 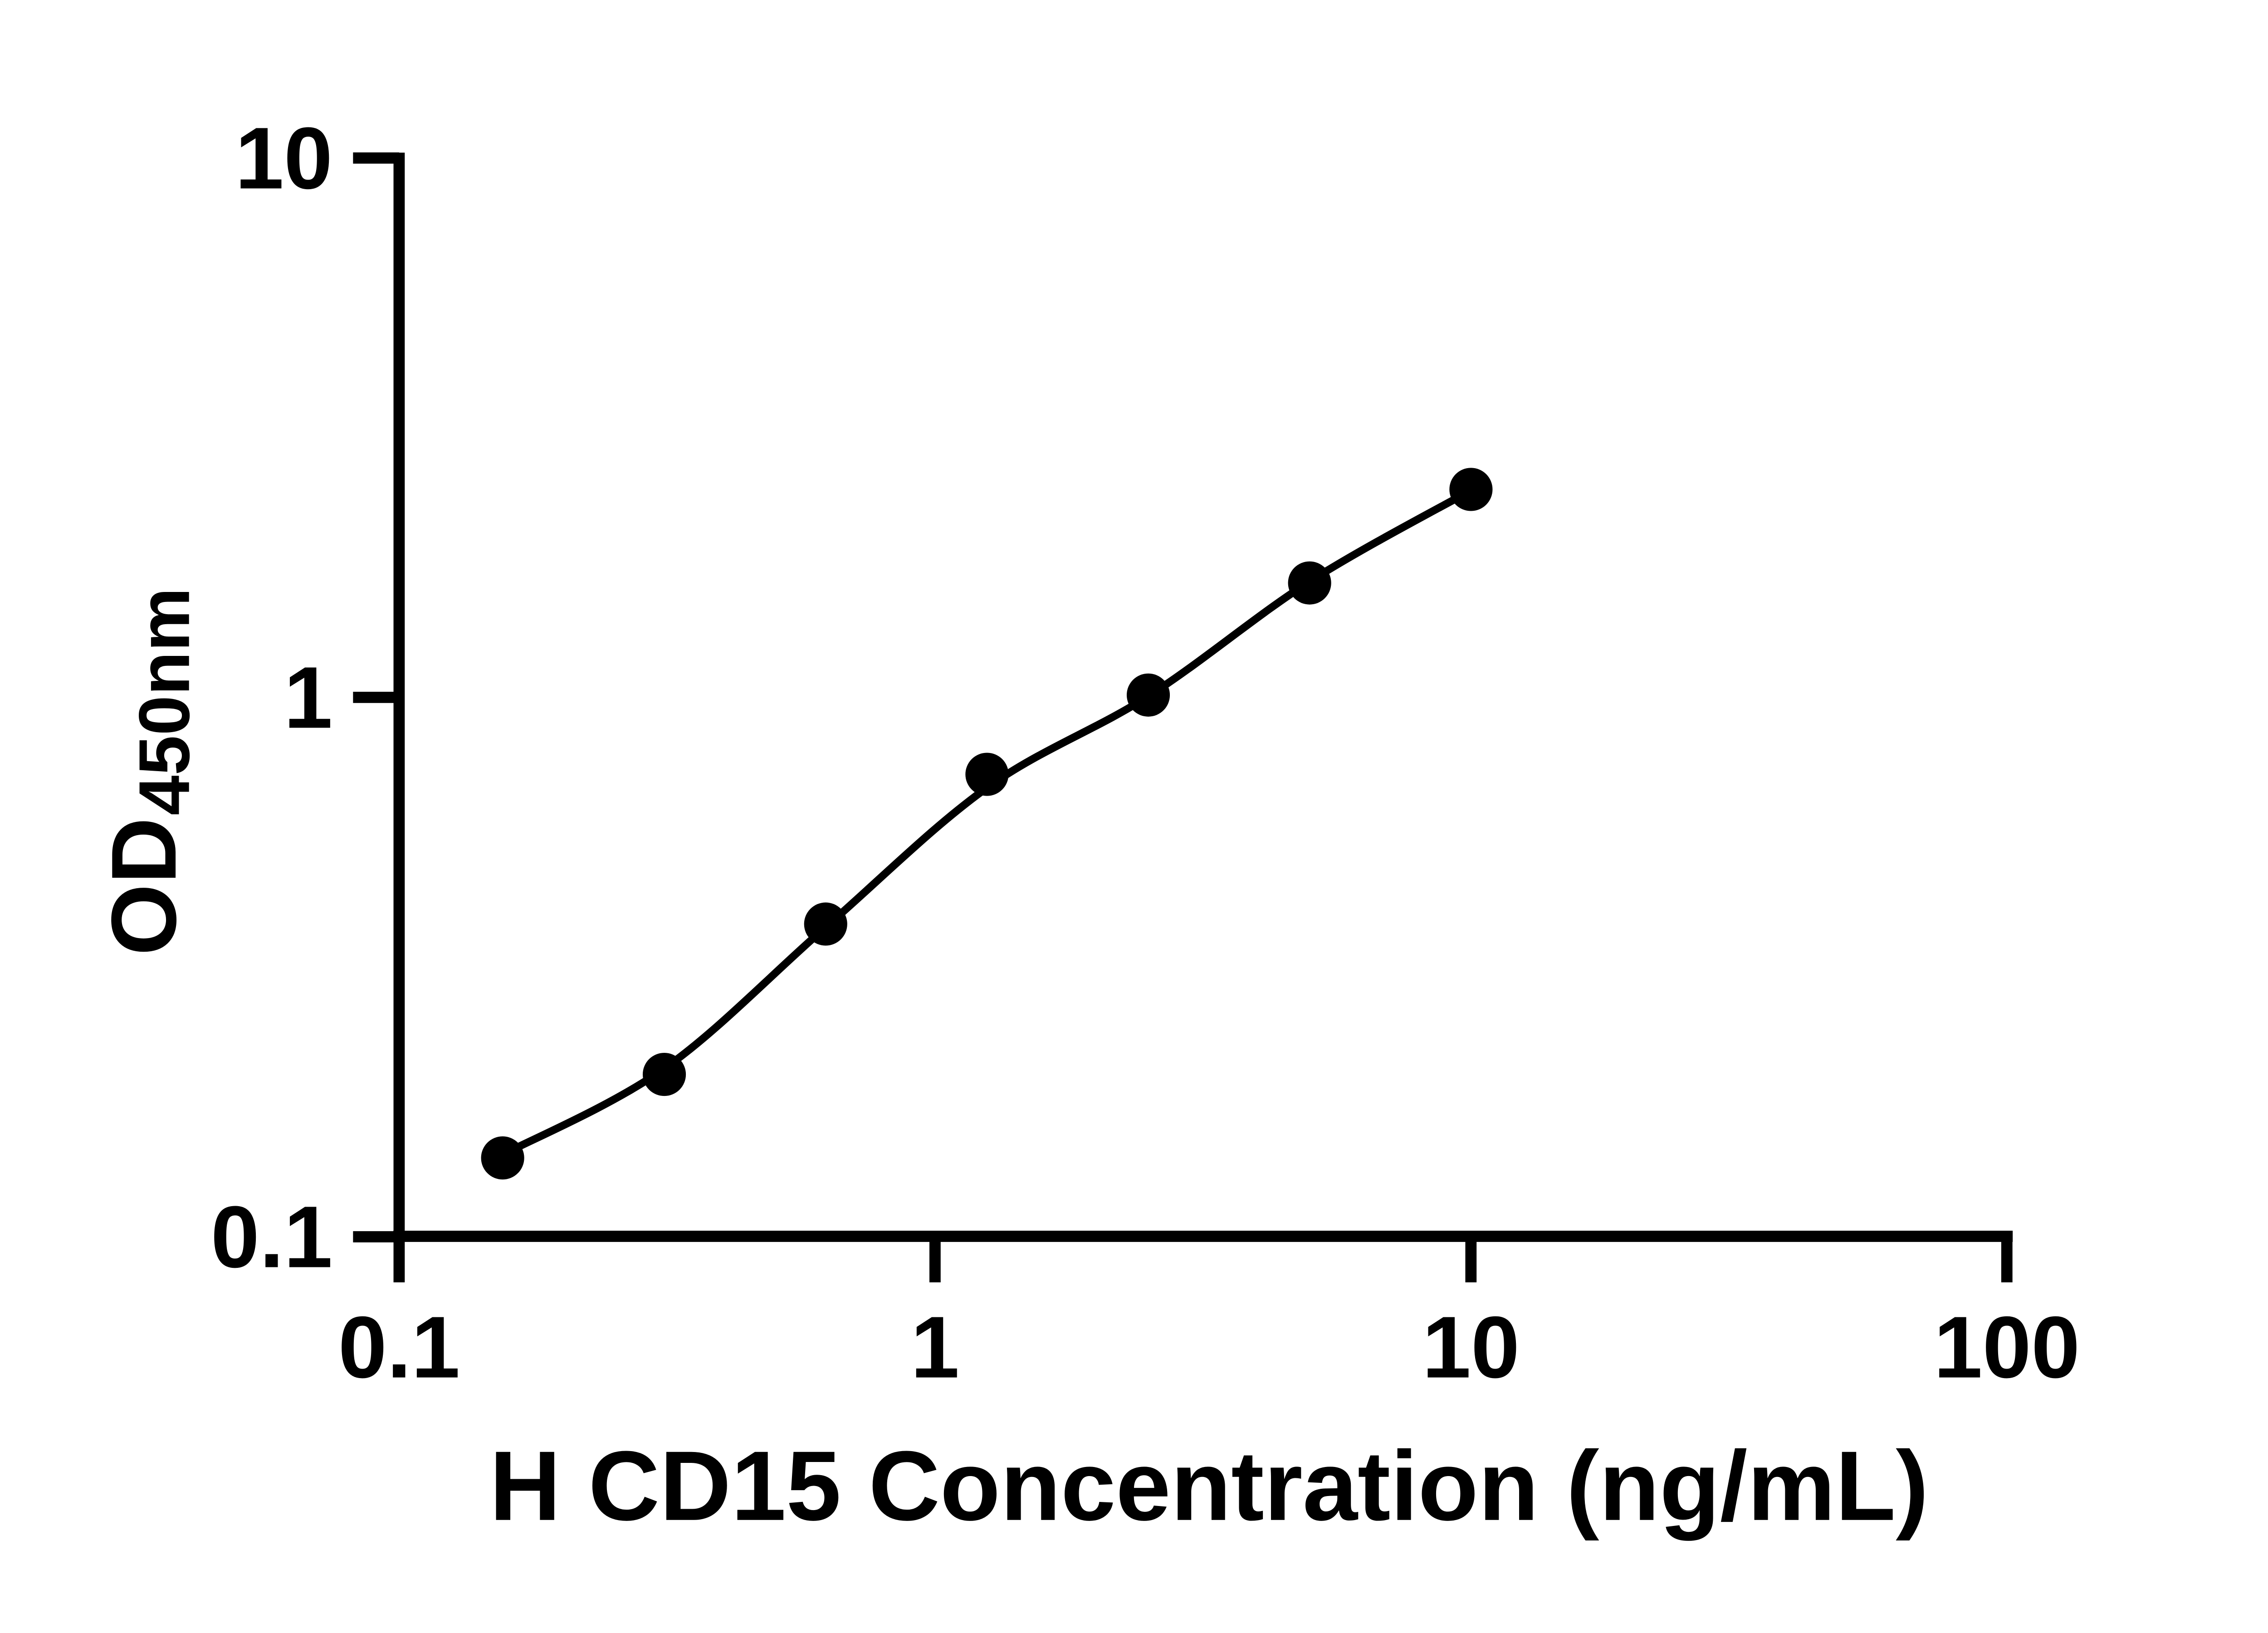 What do you see at coordinates (1471, 1347) in the screenshot?
I see `x-tick-label: 10` at bounding box center [1471, 1347].